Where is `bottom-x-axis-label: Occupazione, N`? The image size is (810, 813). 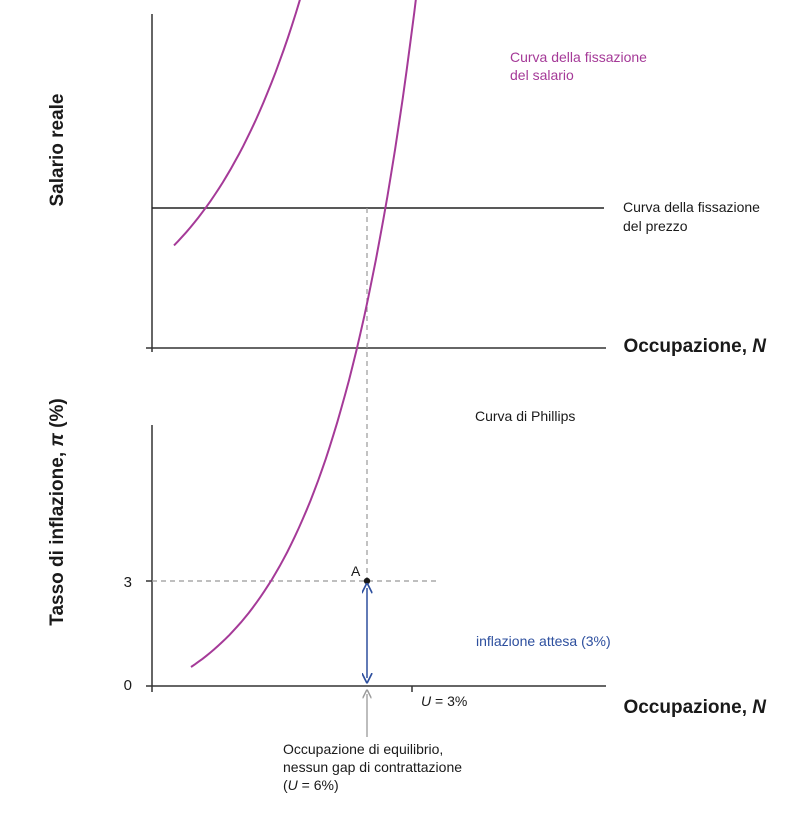
bottom-x-axis-label: Occupazione, N is located at coordinates (695, 707).